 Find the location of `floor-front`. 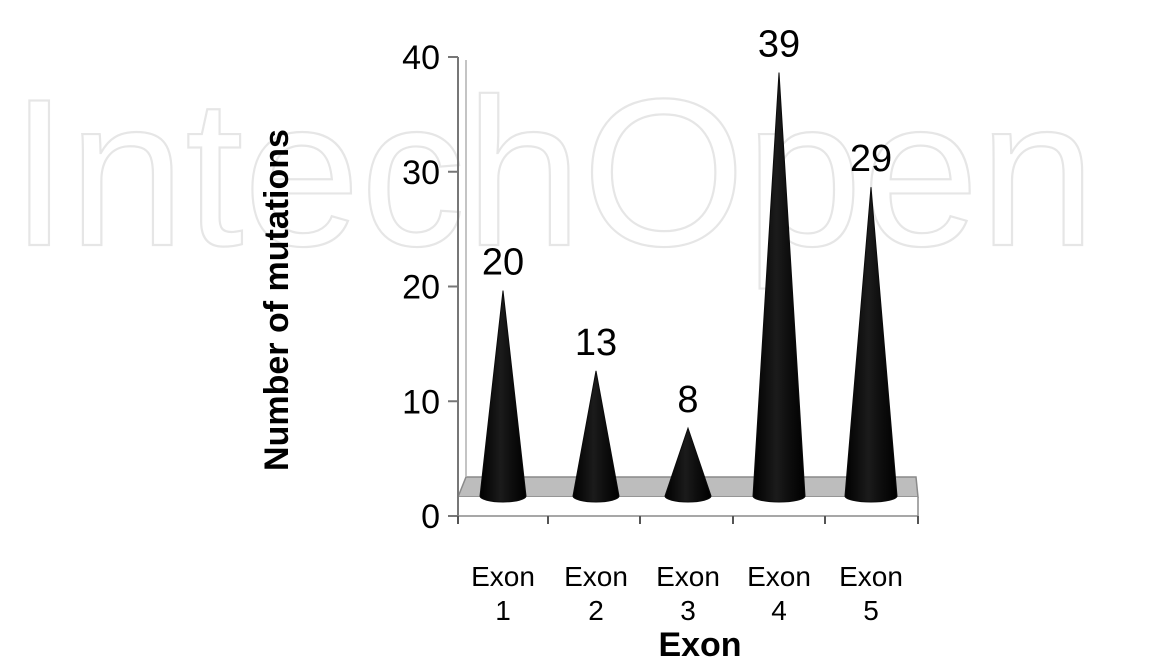

floor-front is located at coordinates (688, 506).